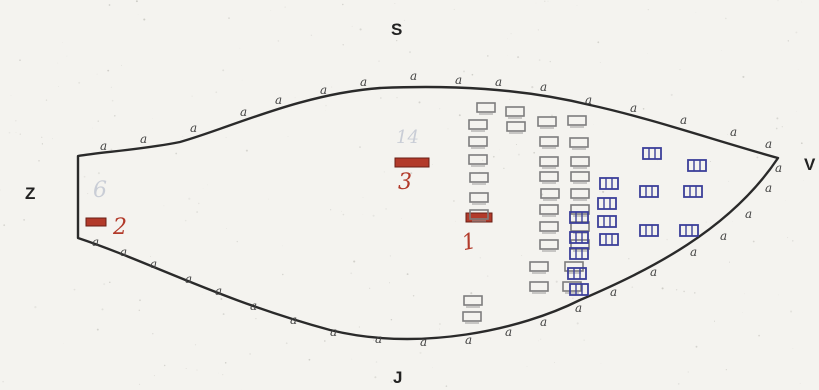 This screenshot has width=819, height=390. What do you see at coordinates (100, 190) in the screenshot?
I see `faint-mark-left: 6` at bounding box center [100, 190].